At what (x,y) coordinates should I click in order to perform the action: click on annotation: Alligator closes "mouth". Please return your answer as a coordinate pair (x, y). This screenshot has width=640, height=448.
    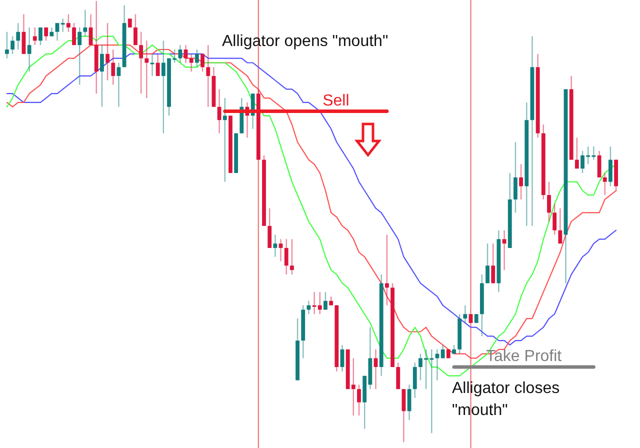
    Looking at the image, I should click on (506, 399).